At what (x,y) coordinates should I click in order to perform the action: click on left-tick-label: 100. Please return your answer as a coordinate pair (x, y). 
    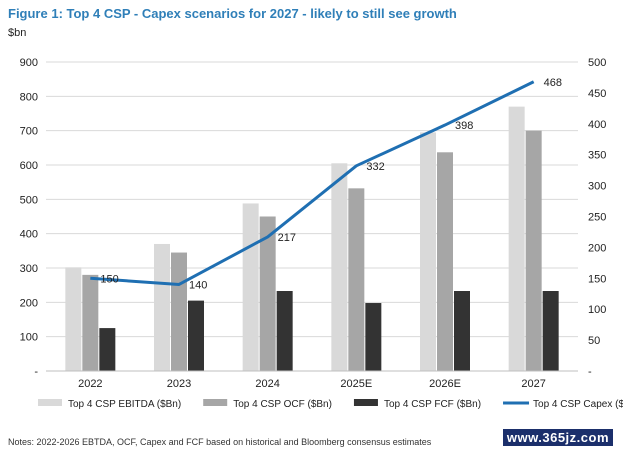
    Looking at the image, I should click on (29, 338).